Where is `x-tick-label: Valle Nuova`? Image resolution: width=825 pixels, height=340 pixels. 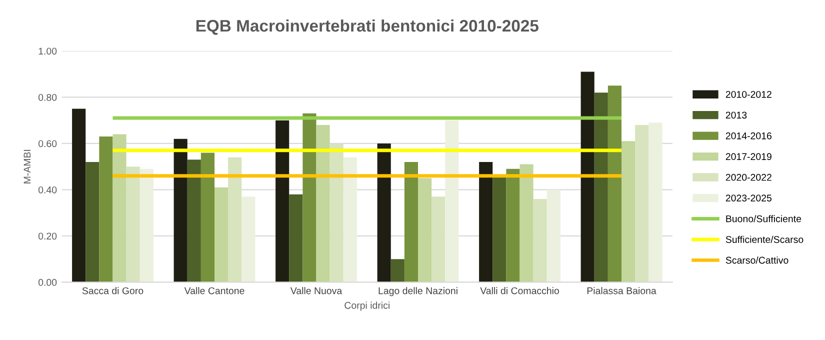
x-tick-label: Valle Nuova is located at coordinates (316, 290).